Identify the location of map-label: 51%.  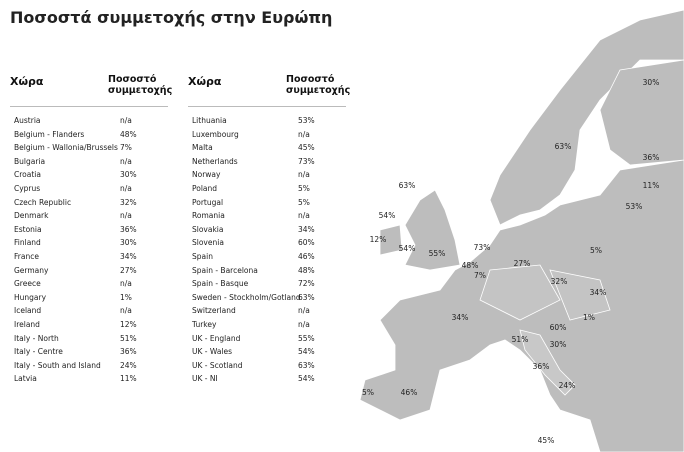
(520, 339).